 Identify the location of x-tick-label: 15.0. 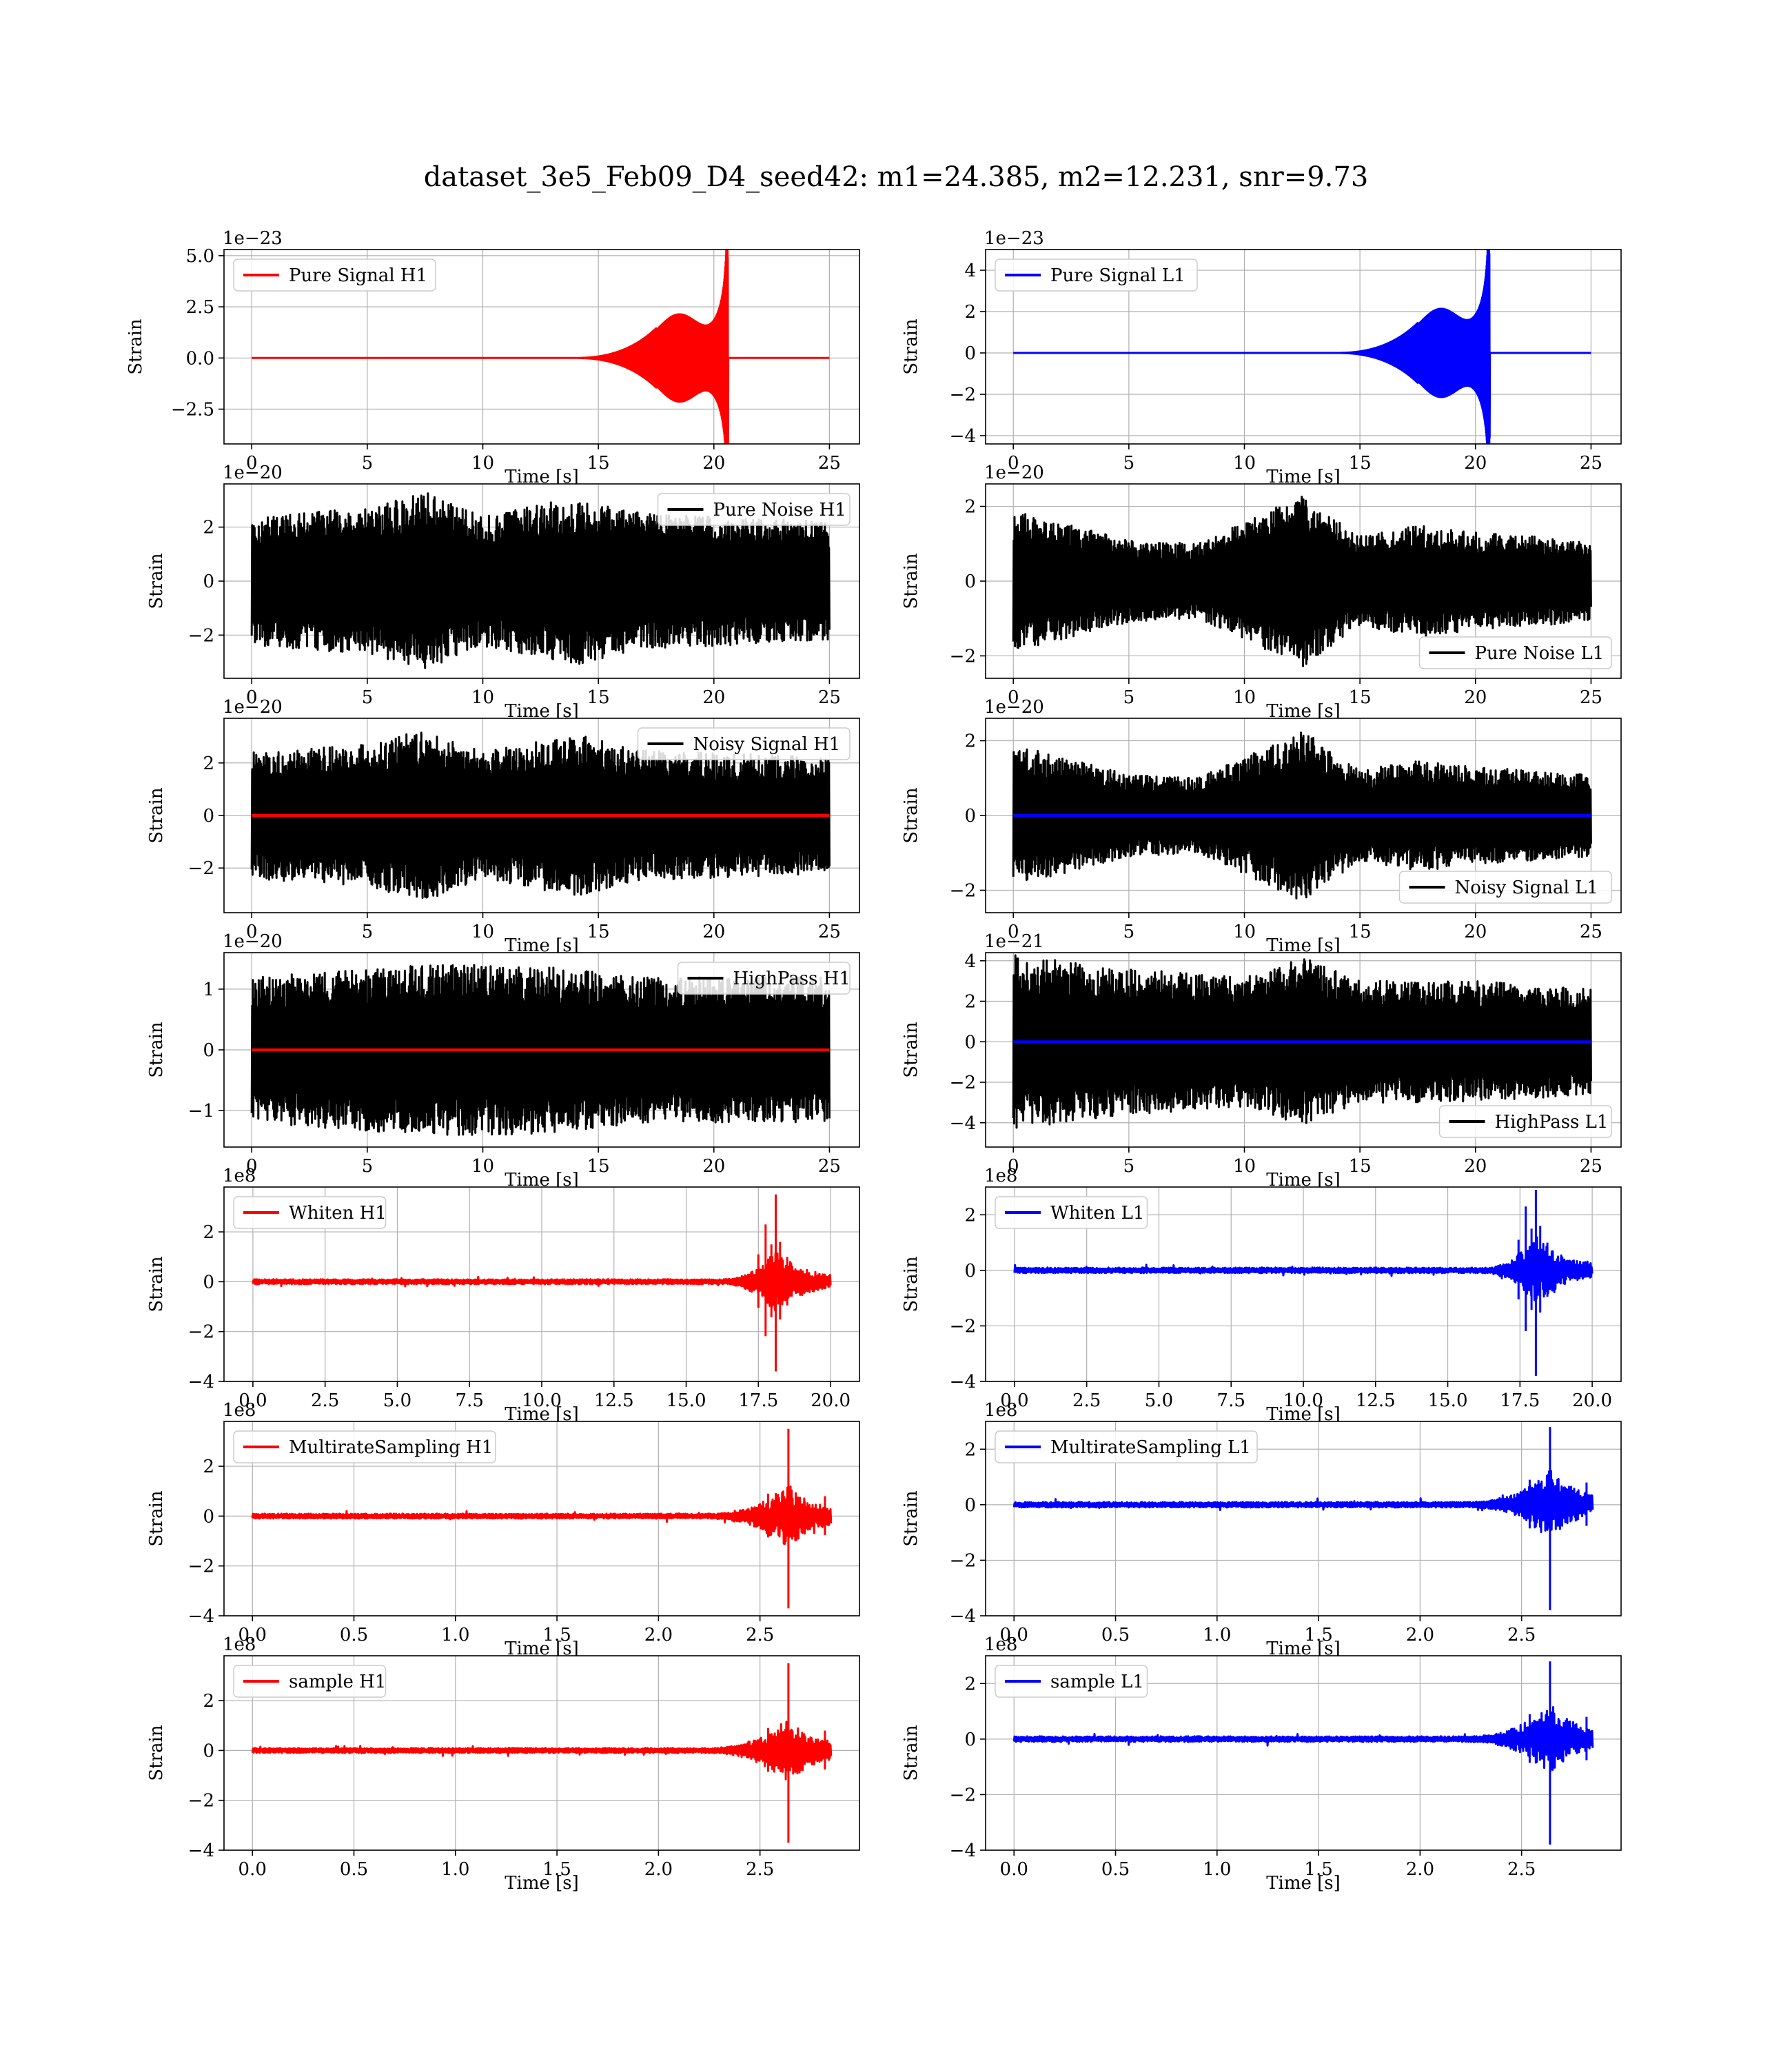
(686, 1400).